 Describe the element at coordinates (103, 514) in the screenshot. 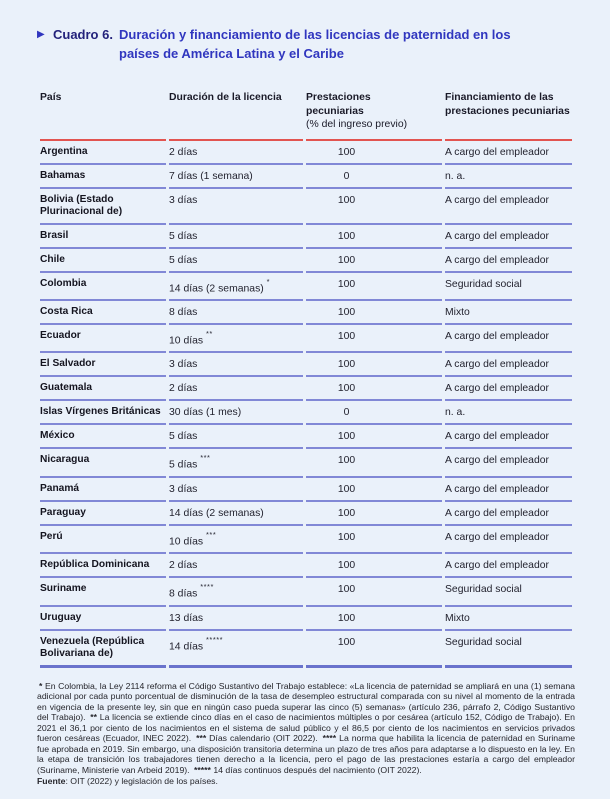

I see `country-cell: Paraguay` at that location.